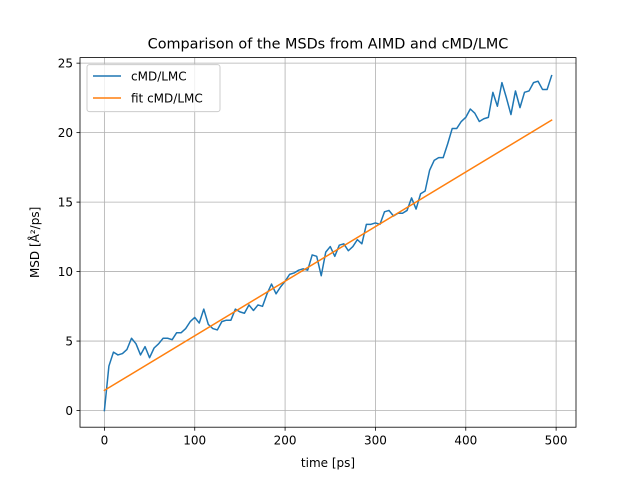  I want to click on x-tick-label: 400, so click(465, 441).